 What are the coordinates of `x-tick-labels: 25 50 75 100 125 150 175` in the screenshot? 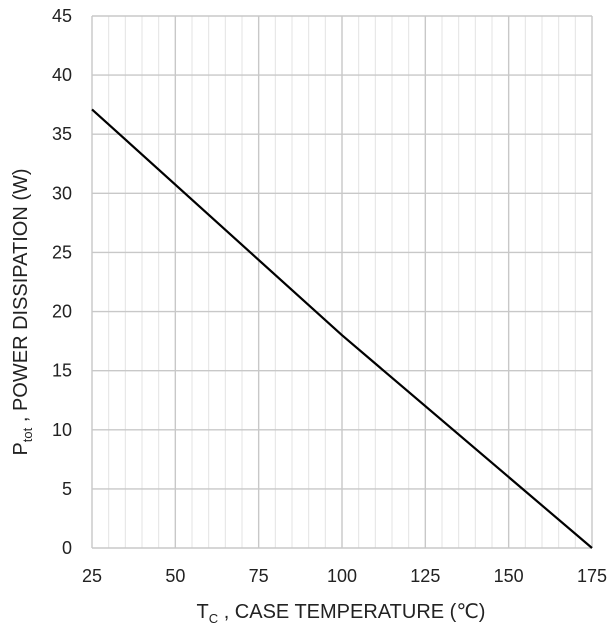 It's located at (344, 576).